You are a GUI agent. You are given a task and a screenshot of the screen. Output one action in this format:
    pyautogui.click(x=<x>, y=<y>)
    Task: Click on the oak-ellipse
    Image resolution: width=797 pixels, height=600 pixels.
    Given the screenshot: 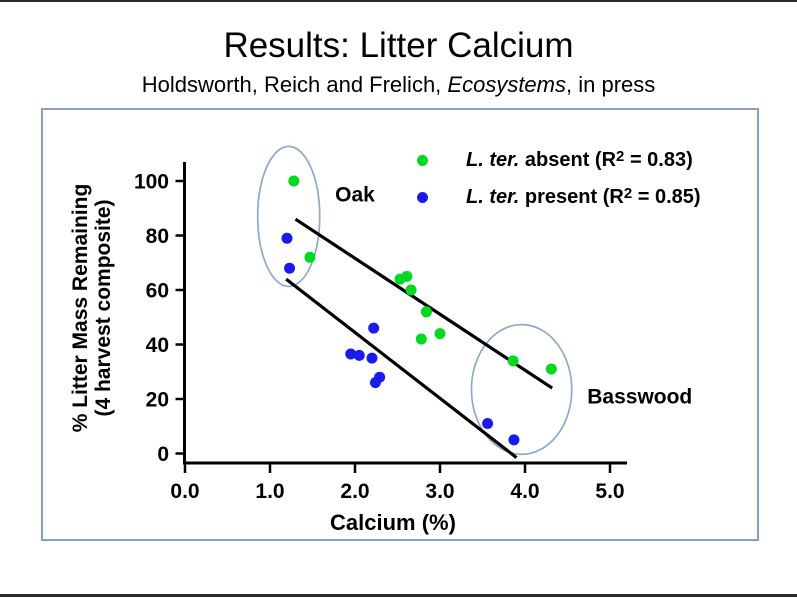 What is the action you would take?
    pyautogui.click(x=288, y=216)
    